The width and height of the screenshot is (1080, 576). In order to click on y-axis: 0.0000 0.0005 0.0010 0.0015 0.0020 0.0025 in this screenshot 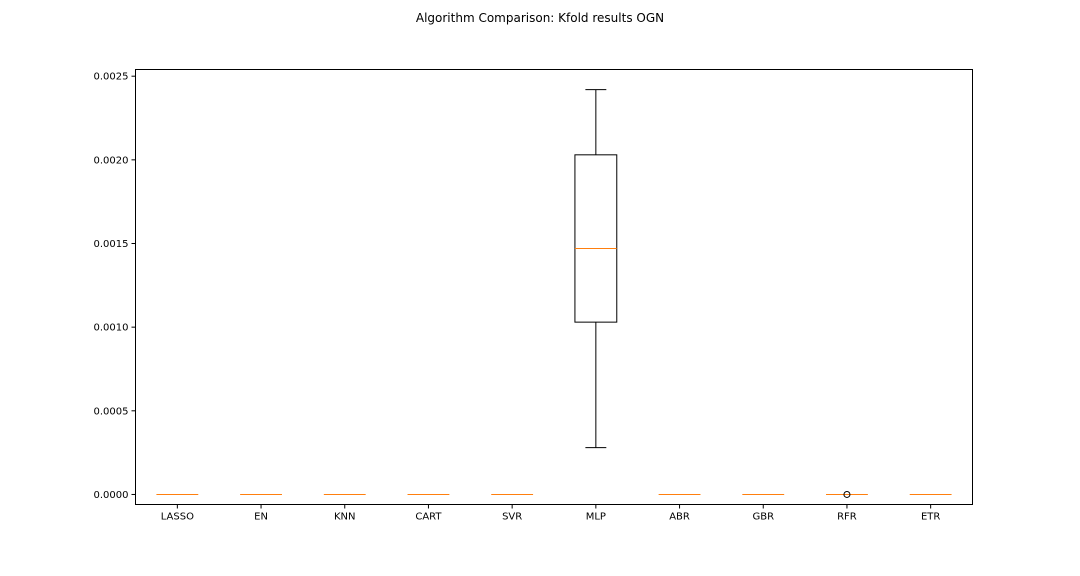, I will do `click(115, 286)`.